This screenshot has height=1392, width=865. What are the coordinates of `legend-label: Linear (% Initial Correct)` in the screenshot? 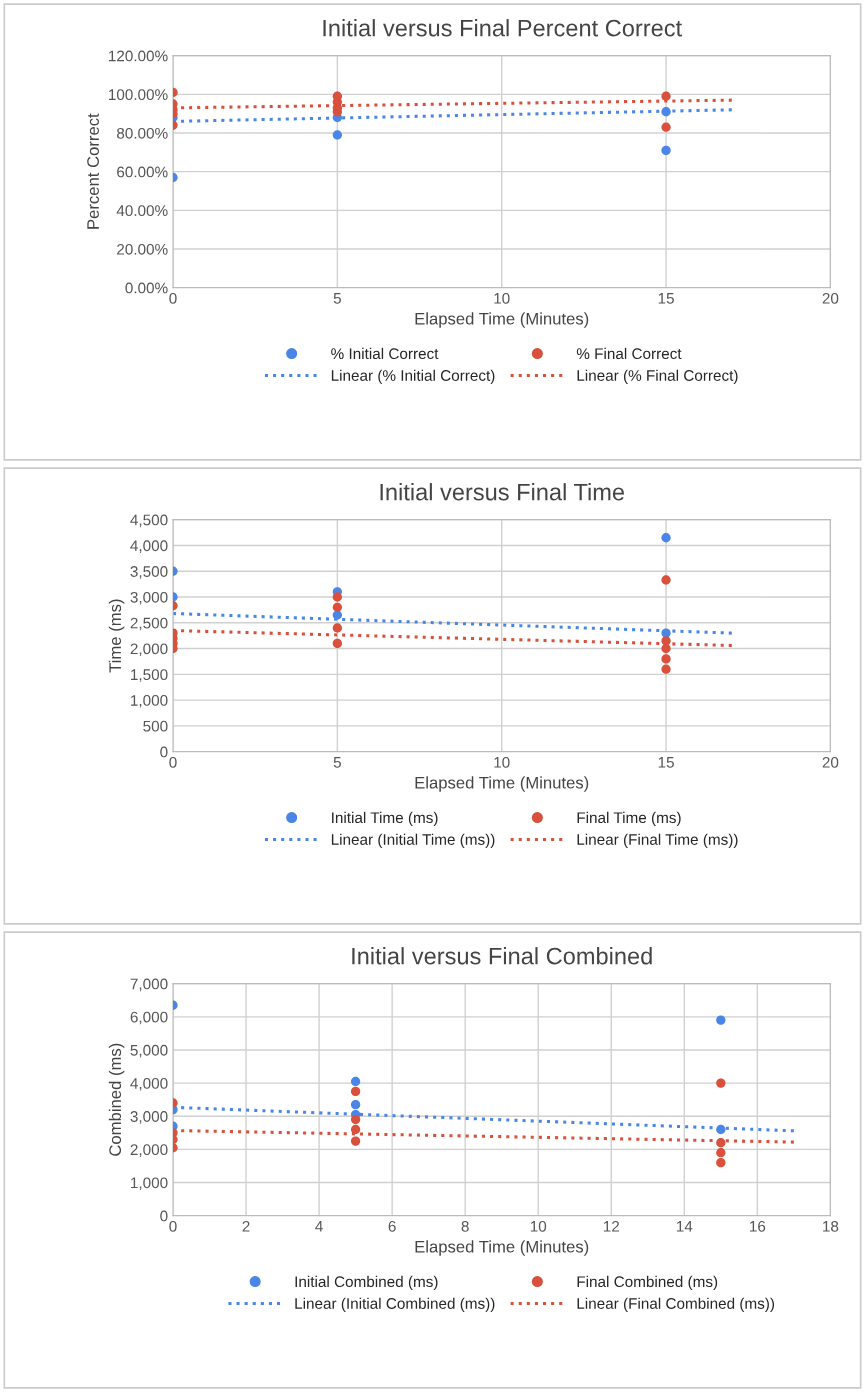 It's located at (413, 376).